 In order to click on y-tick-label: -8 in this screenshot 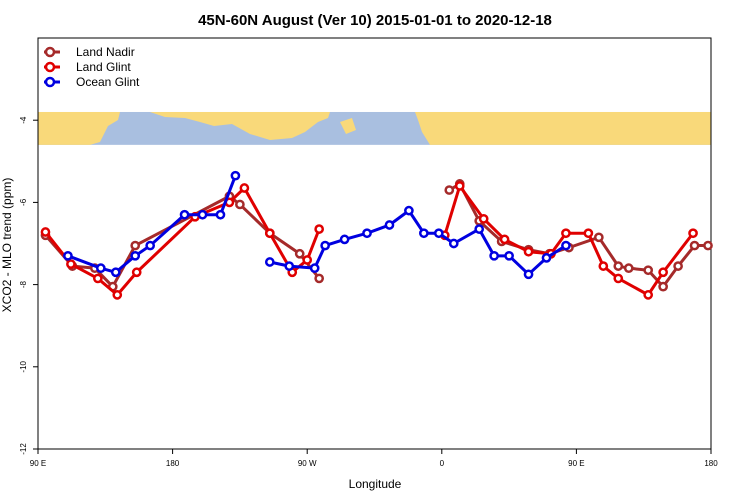, I will do `click(23, 284)`.